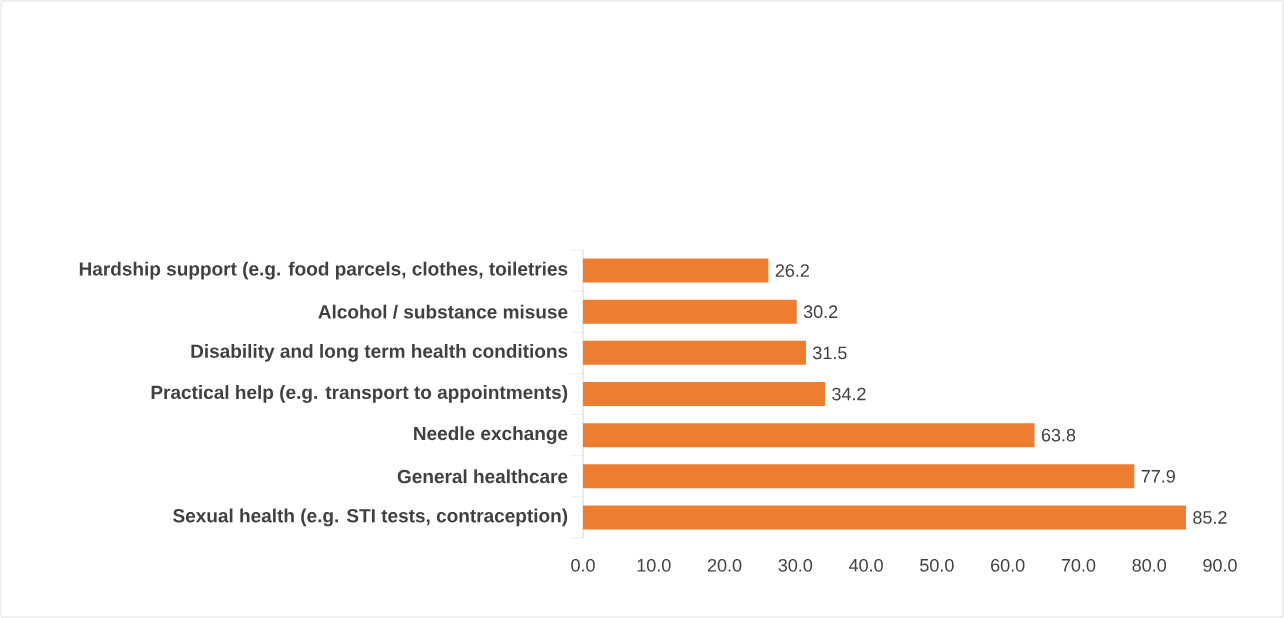 Image resolution: width=1284 pixels, height=618 pixels. What do you see at coordinates (583, 565) in the screenshot?
I see `x-tick-label: 0.0` at bounding box center [583, 565].